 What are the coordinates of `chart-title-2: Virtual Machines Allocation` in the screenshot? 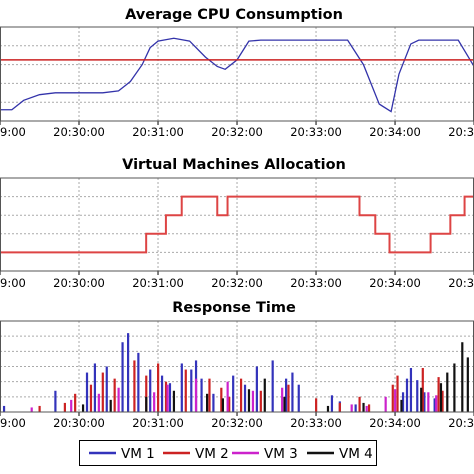 It's located at (234, 165).